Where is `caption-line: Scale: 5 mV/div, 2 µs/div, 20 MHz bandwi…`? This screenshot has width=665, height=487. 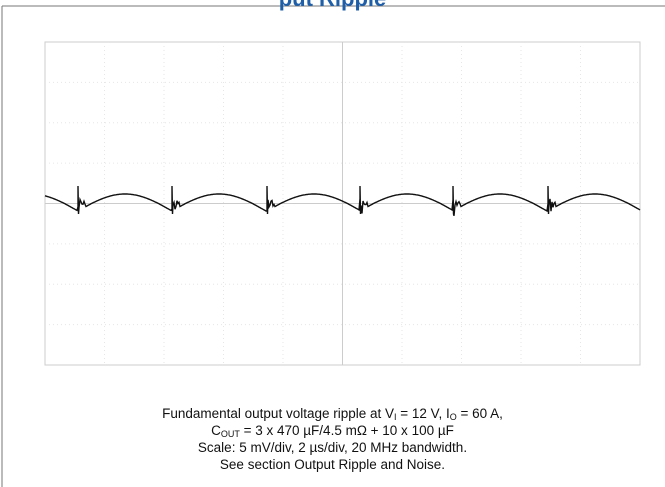
caption-line: Scale: 5 mV/div, 2 µs/div, 20 MHz bandwi… is located at coordinates (332, 447).